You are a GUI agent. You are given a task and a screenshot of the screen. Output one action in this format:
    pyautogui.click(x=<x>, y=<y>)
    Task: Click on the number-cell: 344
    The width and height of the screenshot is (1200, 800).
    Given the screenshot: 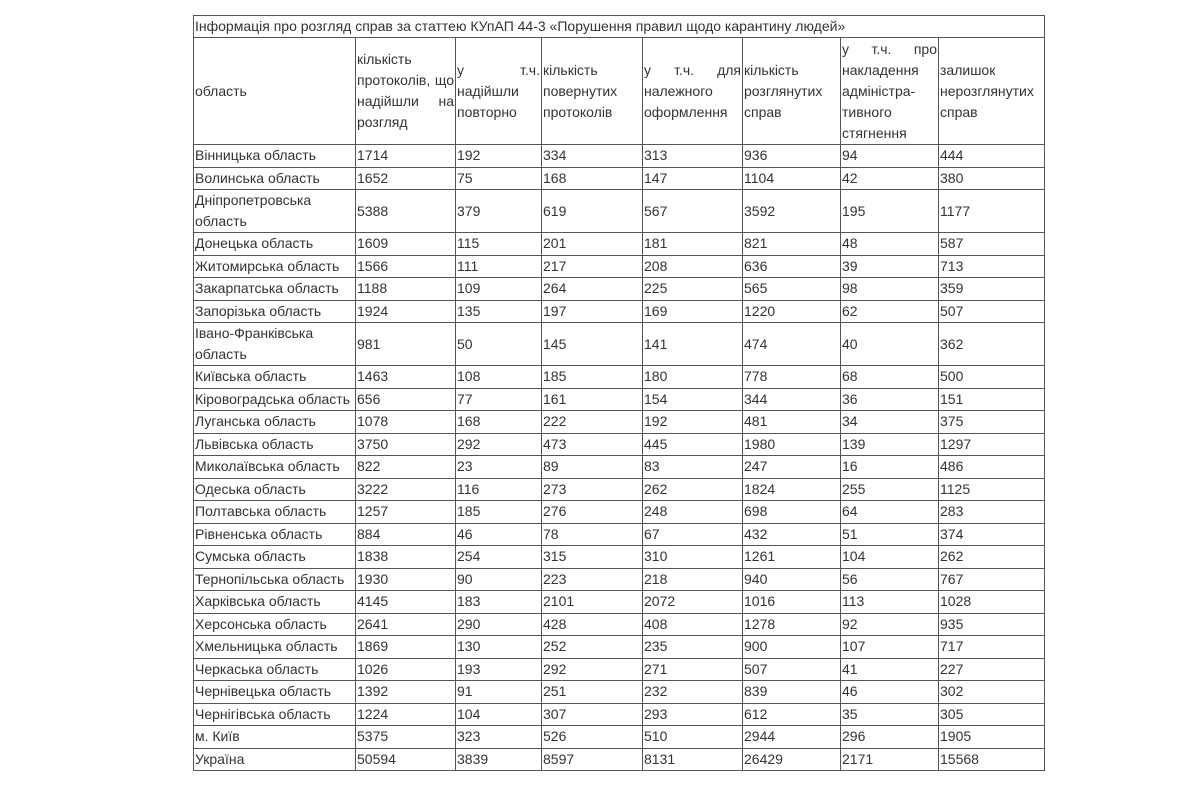 What is the action you would take?
    pyautogui.click(x=791, y=399)
    